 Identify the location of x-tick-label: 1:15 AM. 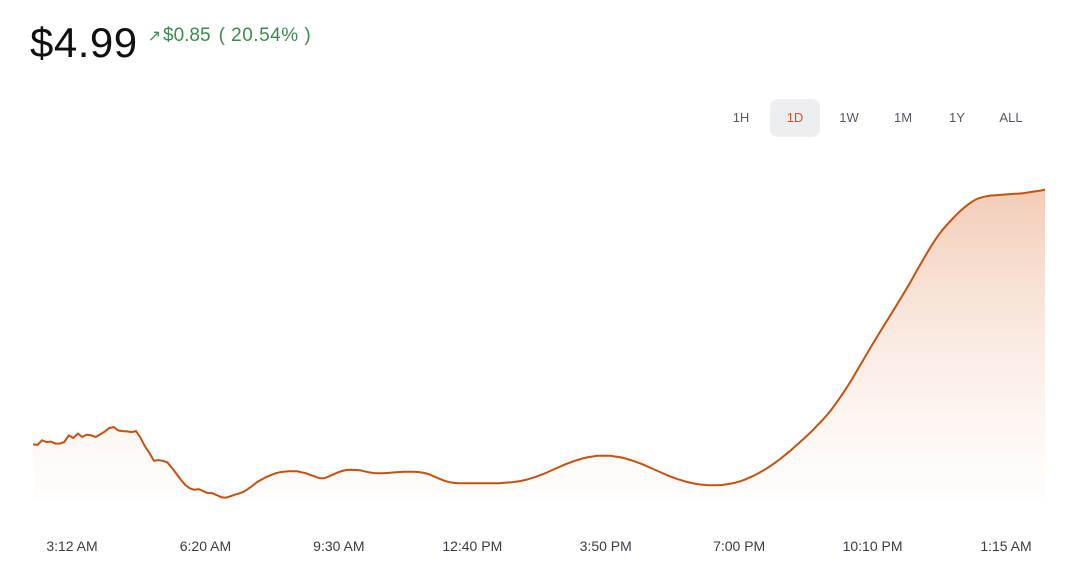
(1005, 546).